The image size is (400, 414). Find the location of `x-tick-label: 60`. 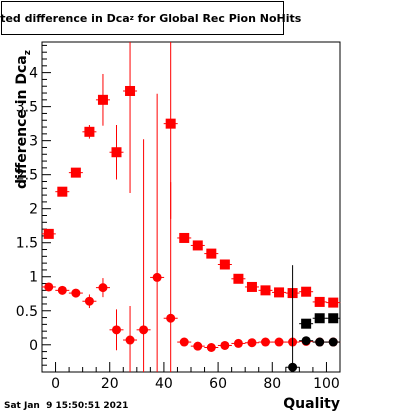

x-tick-label: 60 is located at coordinates (218, 384).